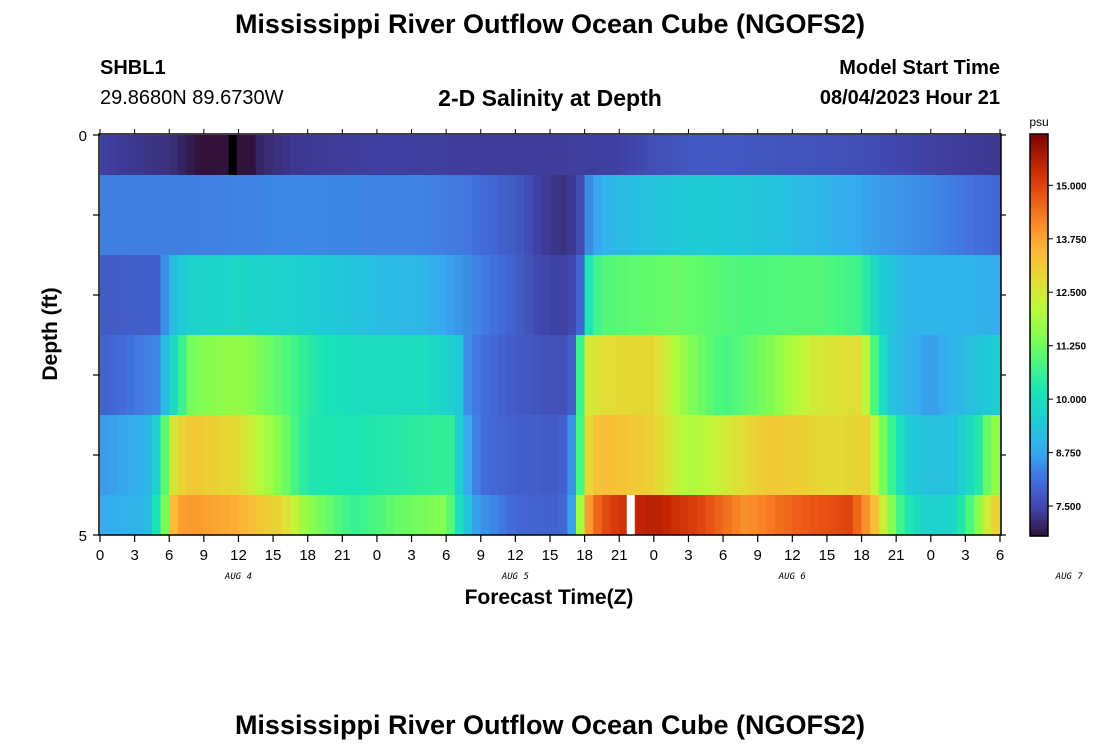 Image resolution: width=1100 pixels, height=750 pixels. What do you see at coordinates (919, 68) in the screenshot?
I see `model-start-label: Model Start Time` at bounding box center [919, 68].